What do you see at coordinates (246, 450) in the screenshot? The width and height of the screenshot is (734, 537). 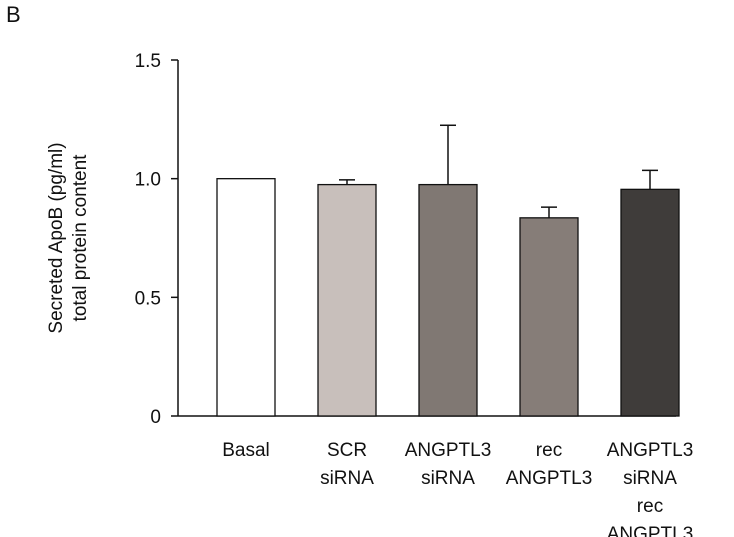 I see `x-category-label: Basal` at bounding box center [246, 450].